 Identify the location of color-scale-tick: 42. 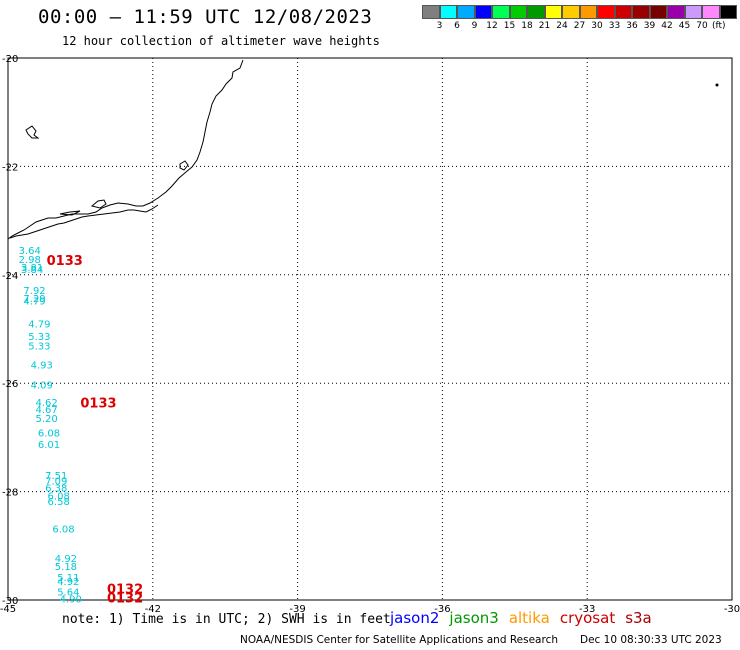
(667, 26).